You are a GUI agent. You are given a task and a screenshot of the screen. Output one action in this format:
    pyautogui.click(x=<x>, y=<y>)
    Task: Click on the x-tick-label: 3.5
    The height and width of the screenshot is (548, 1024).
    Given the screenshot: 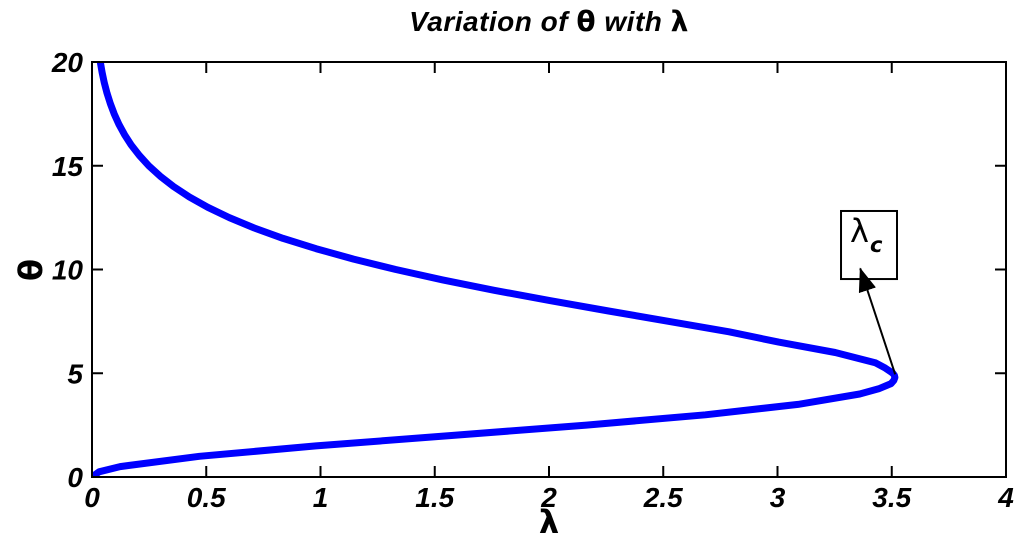 What is the action you would take?
    pyautogui.click(x=891, y=497)
    